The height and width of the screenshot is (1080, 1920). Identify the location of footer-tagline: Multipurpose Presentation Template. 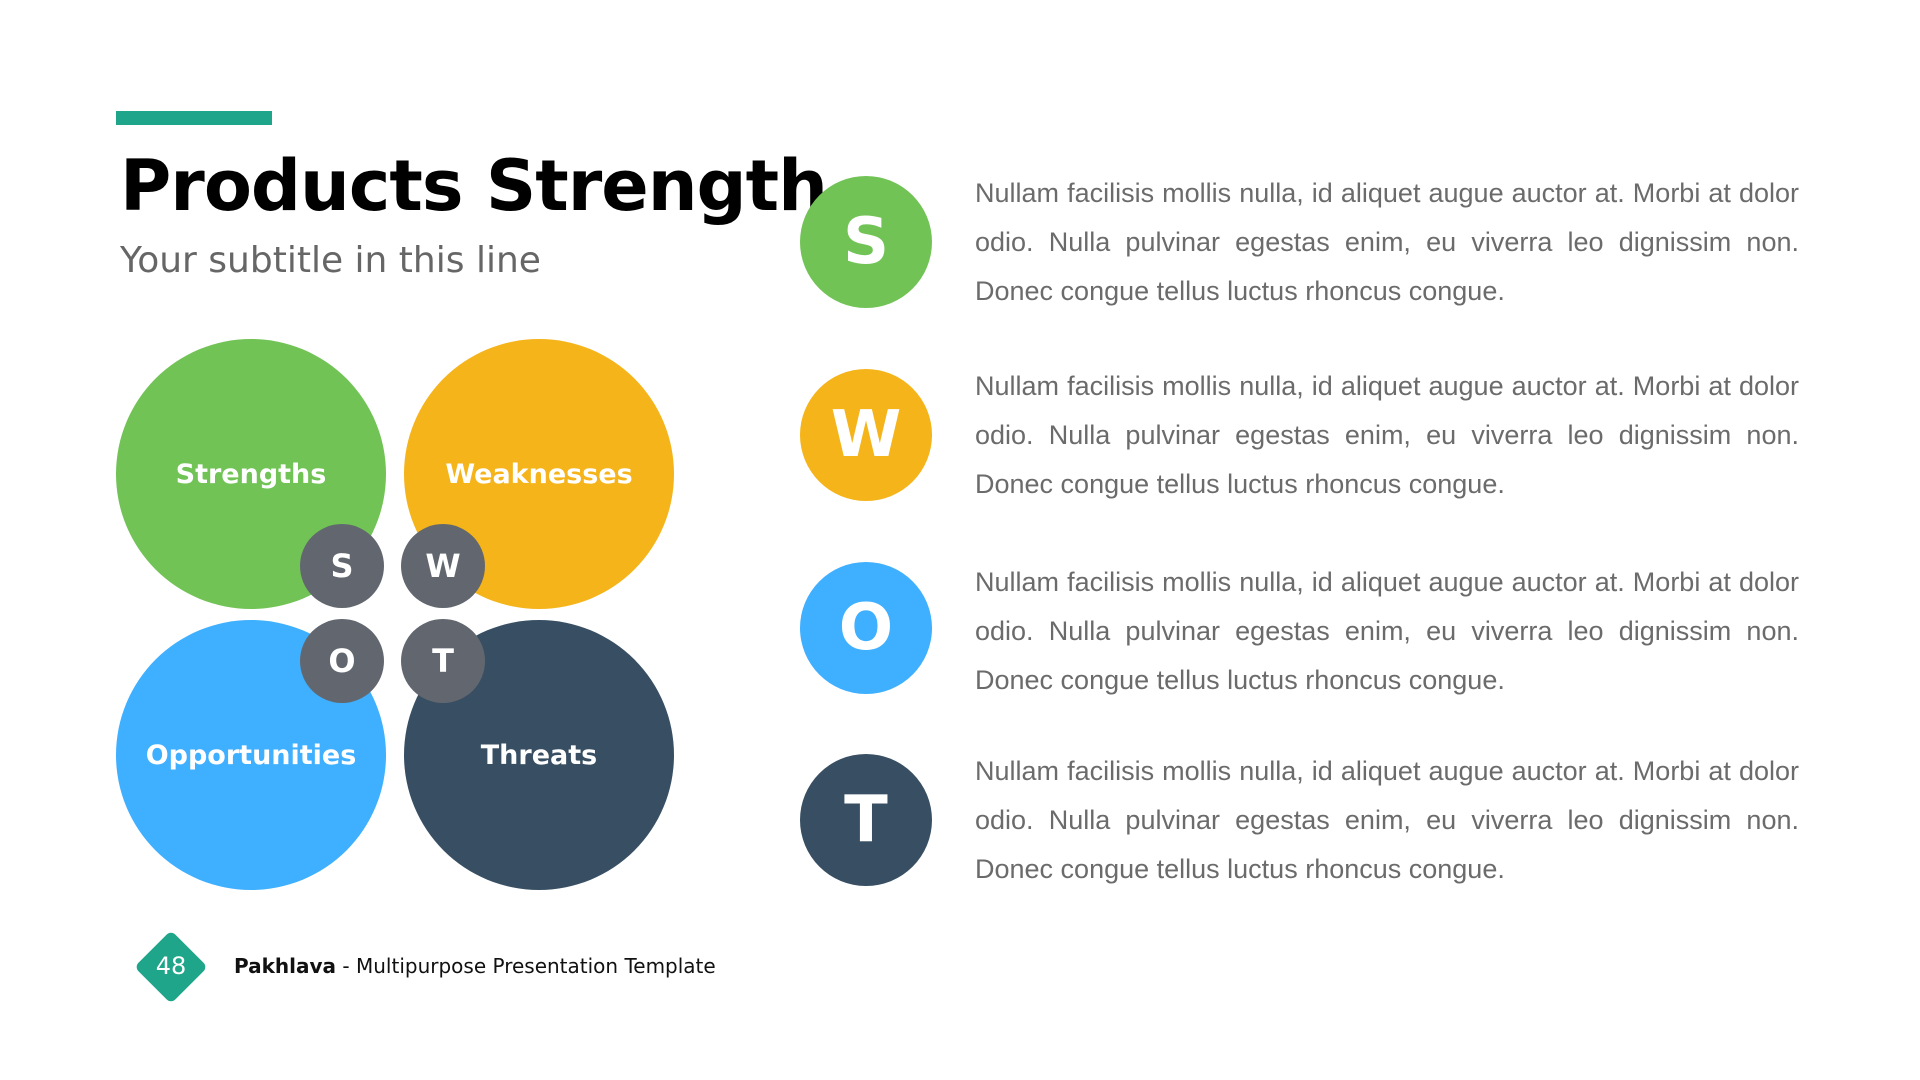
(535, 966).